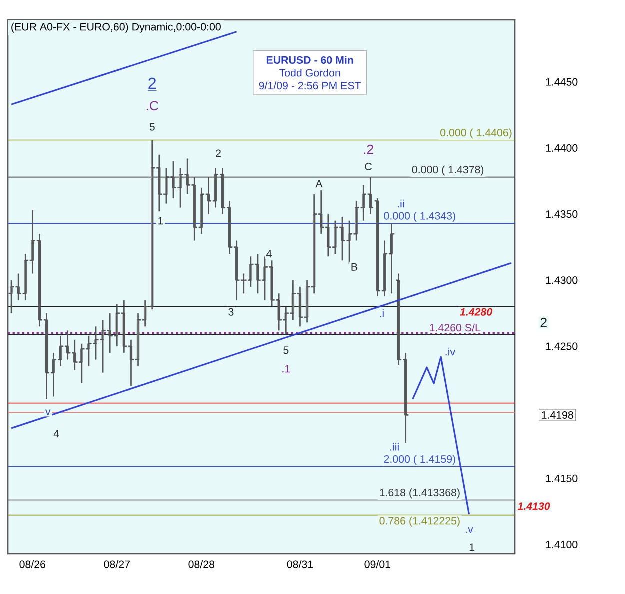 Image resolution: width=625 pixels, height=594 pixels. Describe the element at coordinates (562, 478) in the screenshot. I see `y-tick-label: 1.4150` at that location.